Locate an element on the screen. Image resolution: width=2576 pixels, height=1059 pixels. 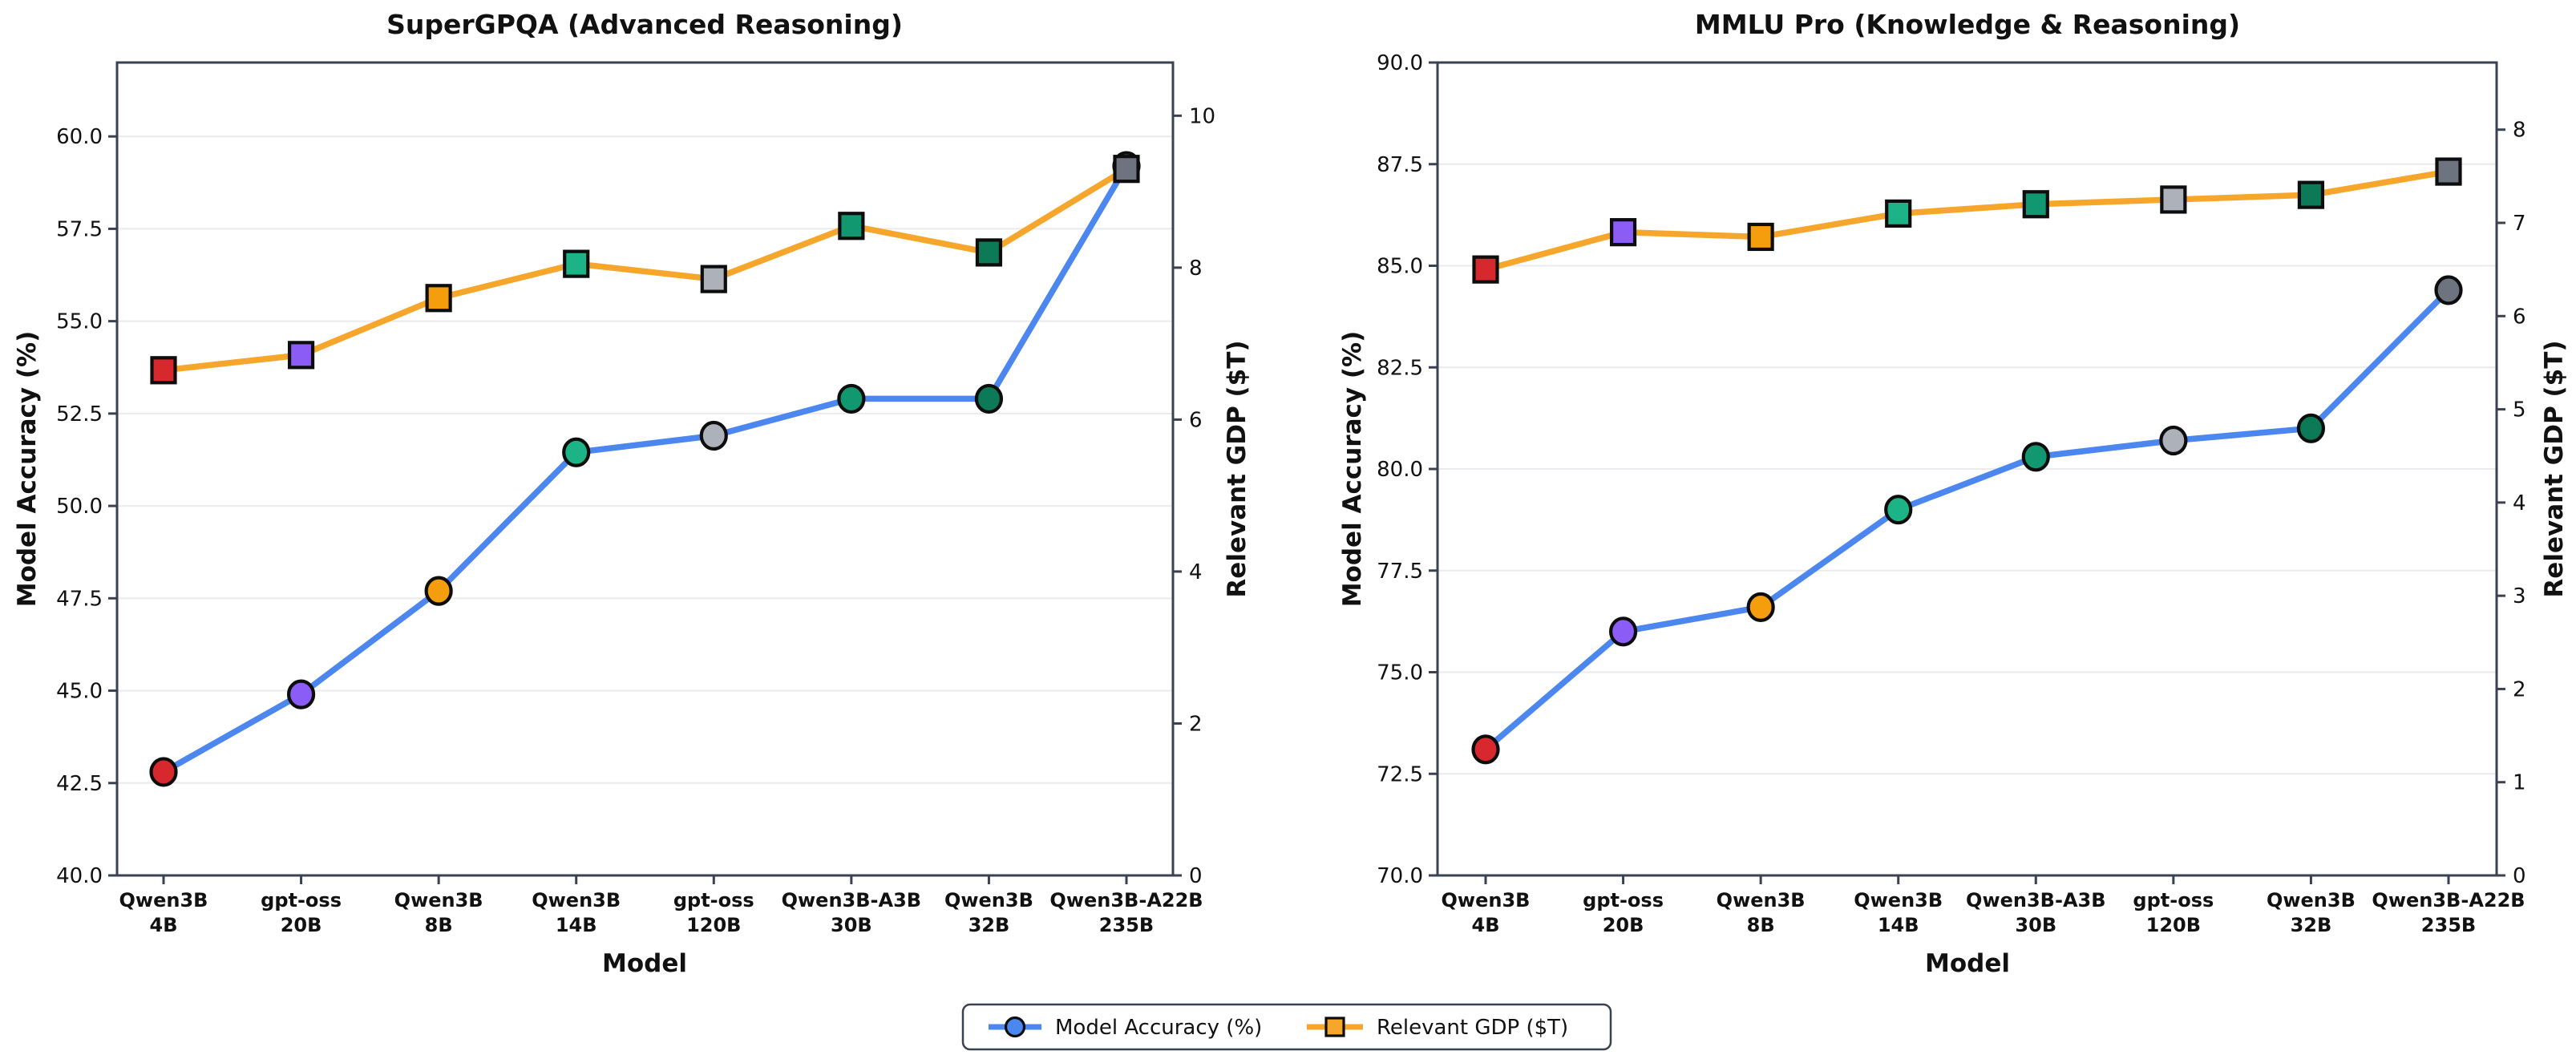
left-ytick-label: 87.5 is located at coordinates (1400, 165).